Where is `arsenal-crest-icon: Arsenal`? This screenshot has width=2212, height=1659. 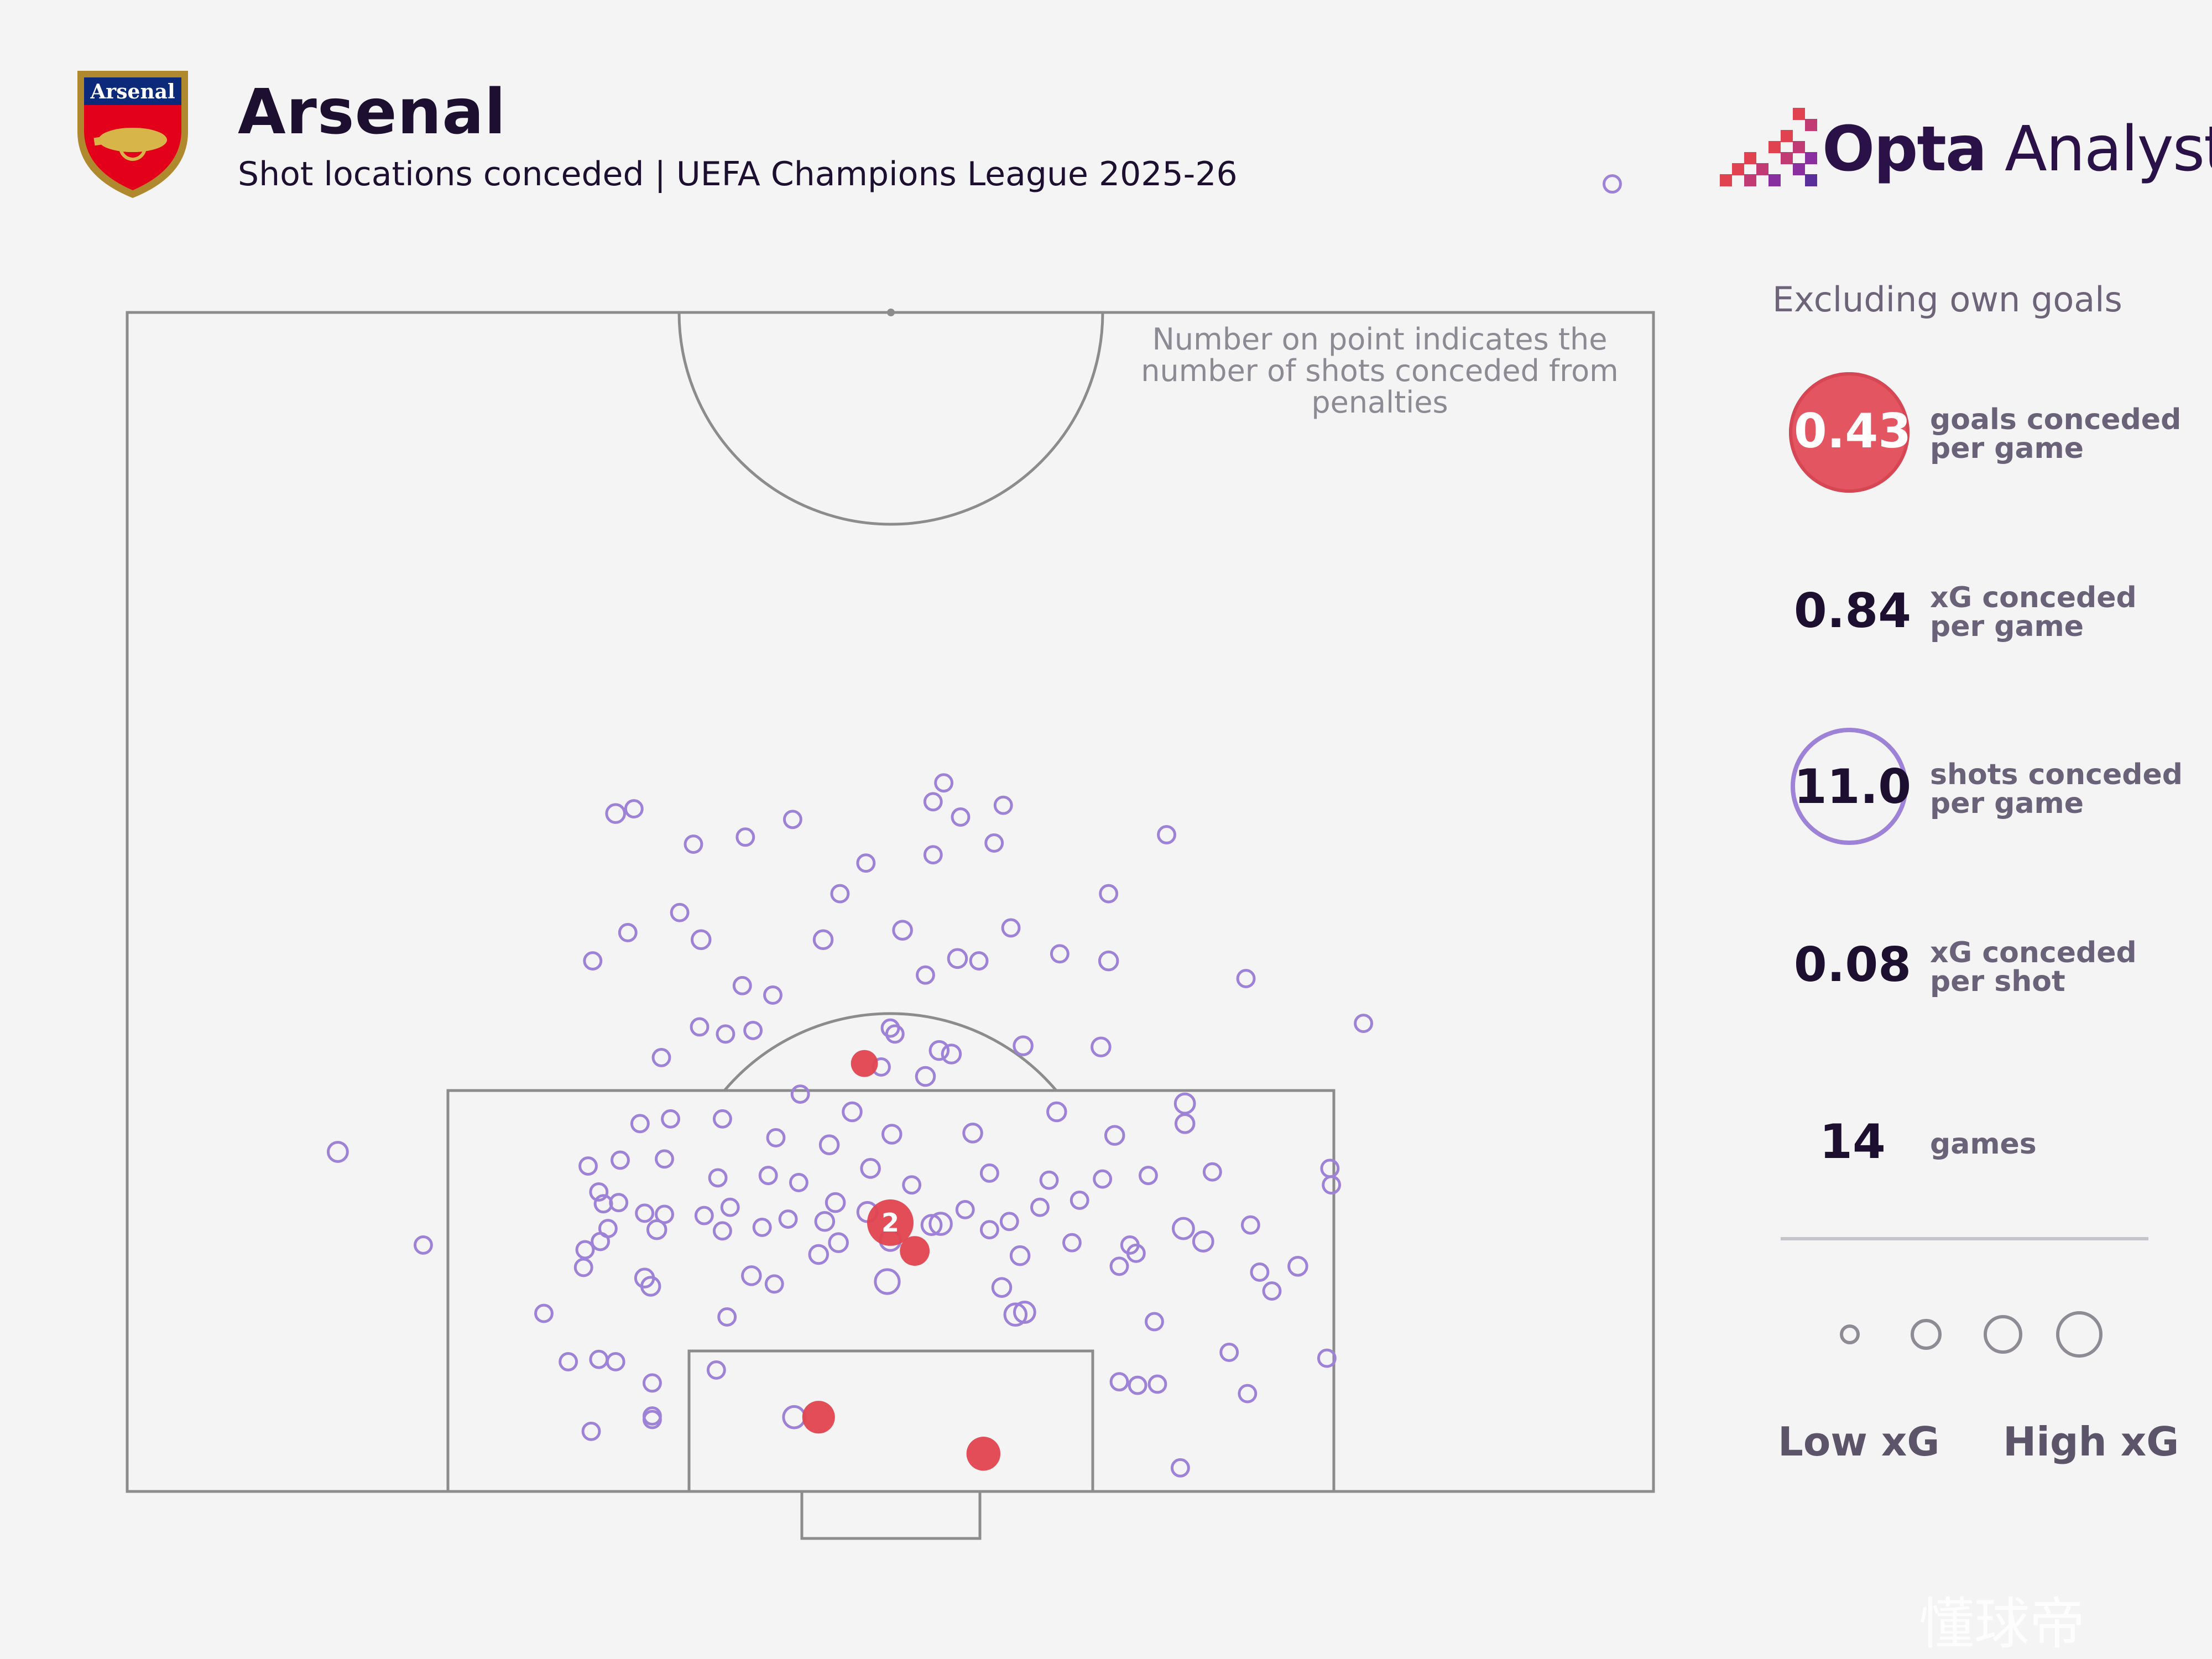
arsenal-crest-icon: Arsenal is located at coordinates (133, 134).